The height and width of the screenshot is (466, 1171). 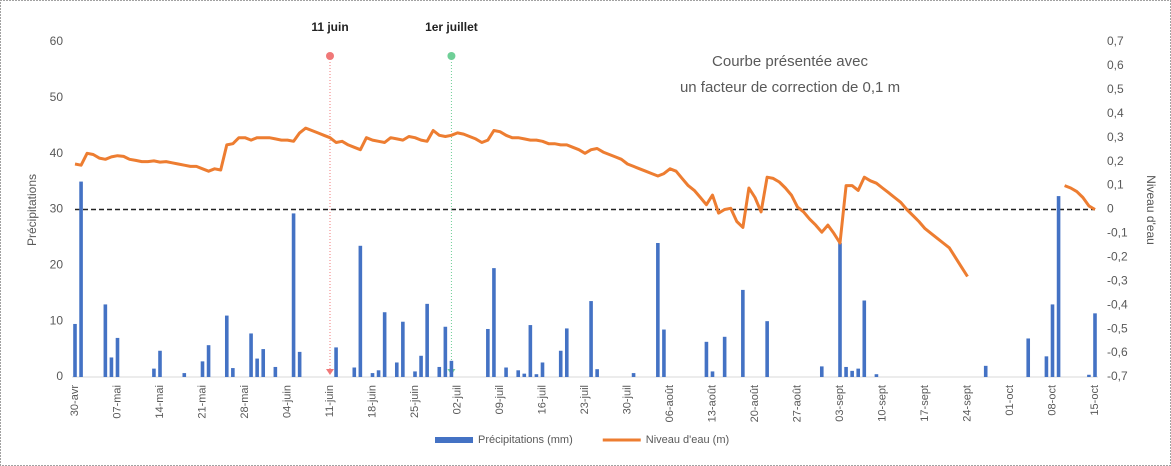 I want to click on x-tick-label: 08-oct, so click(x=1052, y=400).